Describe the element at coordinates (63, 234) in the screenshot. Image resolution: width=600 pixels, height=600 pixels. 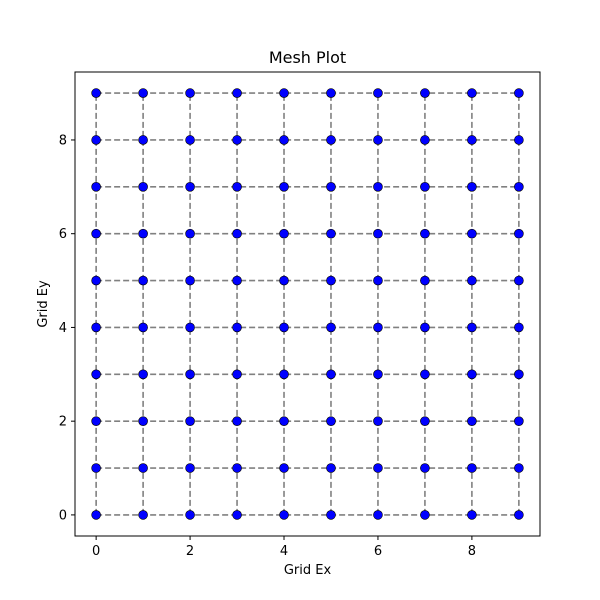
I see `y-tick-label: 6` at that location.